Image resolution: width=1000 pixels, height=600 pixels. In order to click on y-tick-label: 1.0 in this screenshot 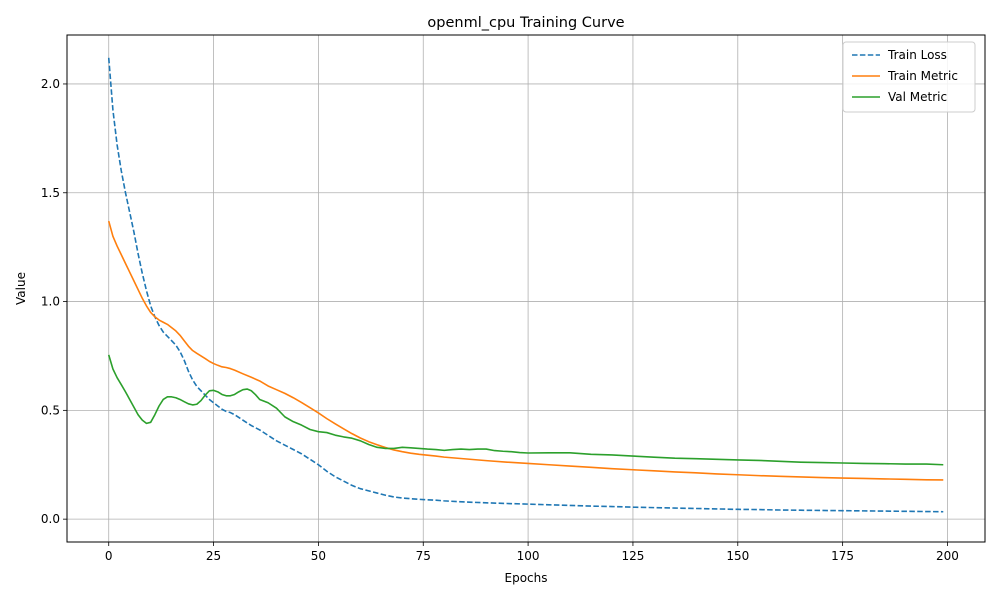, I will do `click(50, 302)`.